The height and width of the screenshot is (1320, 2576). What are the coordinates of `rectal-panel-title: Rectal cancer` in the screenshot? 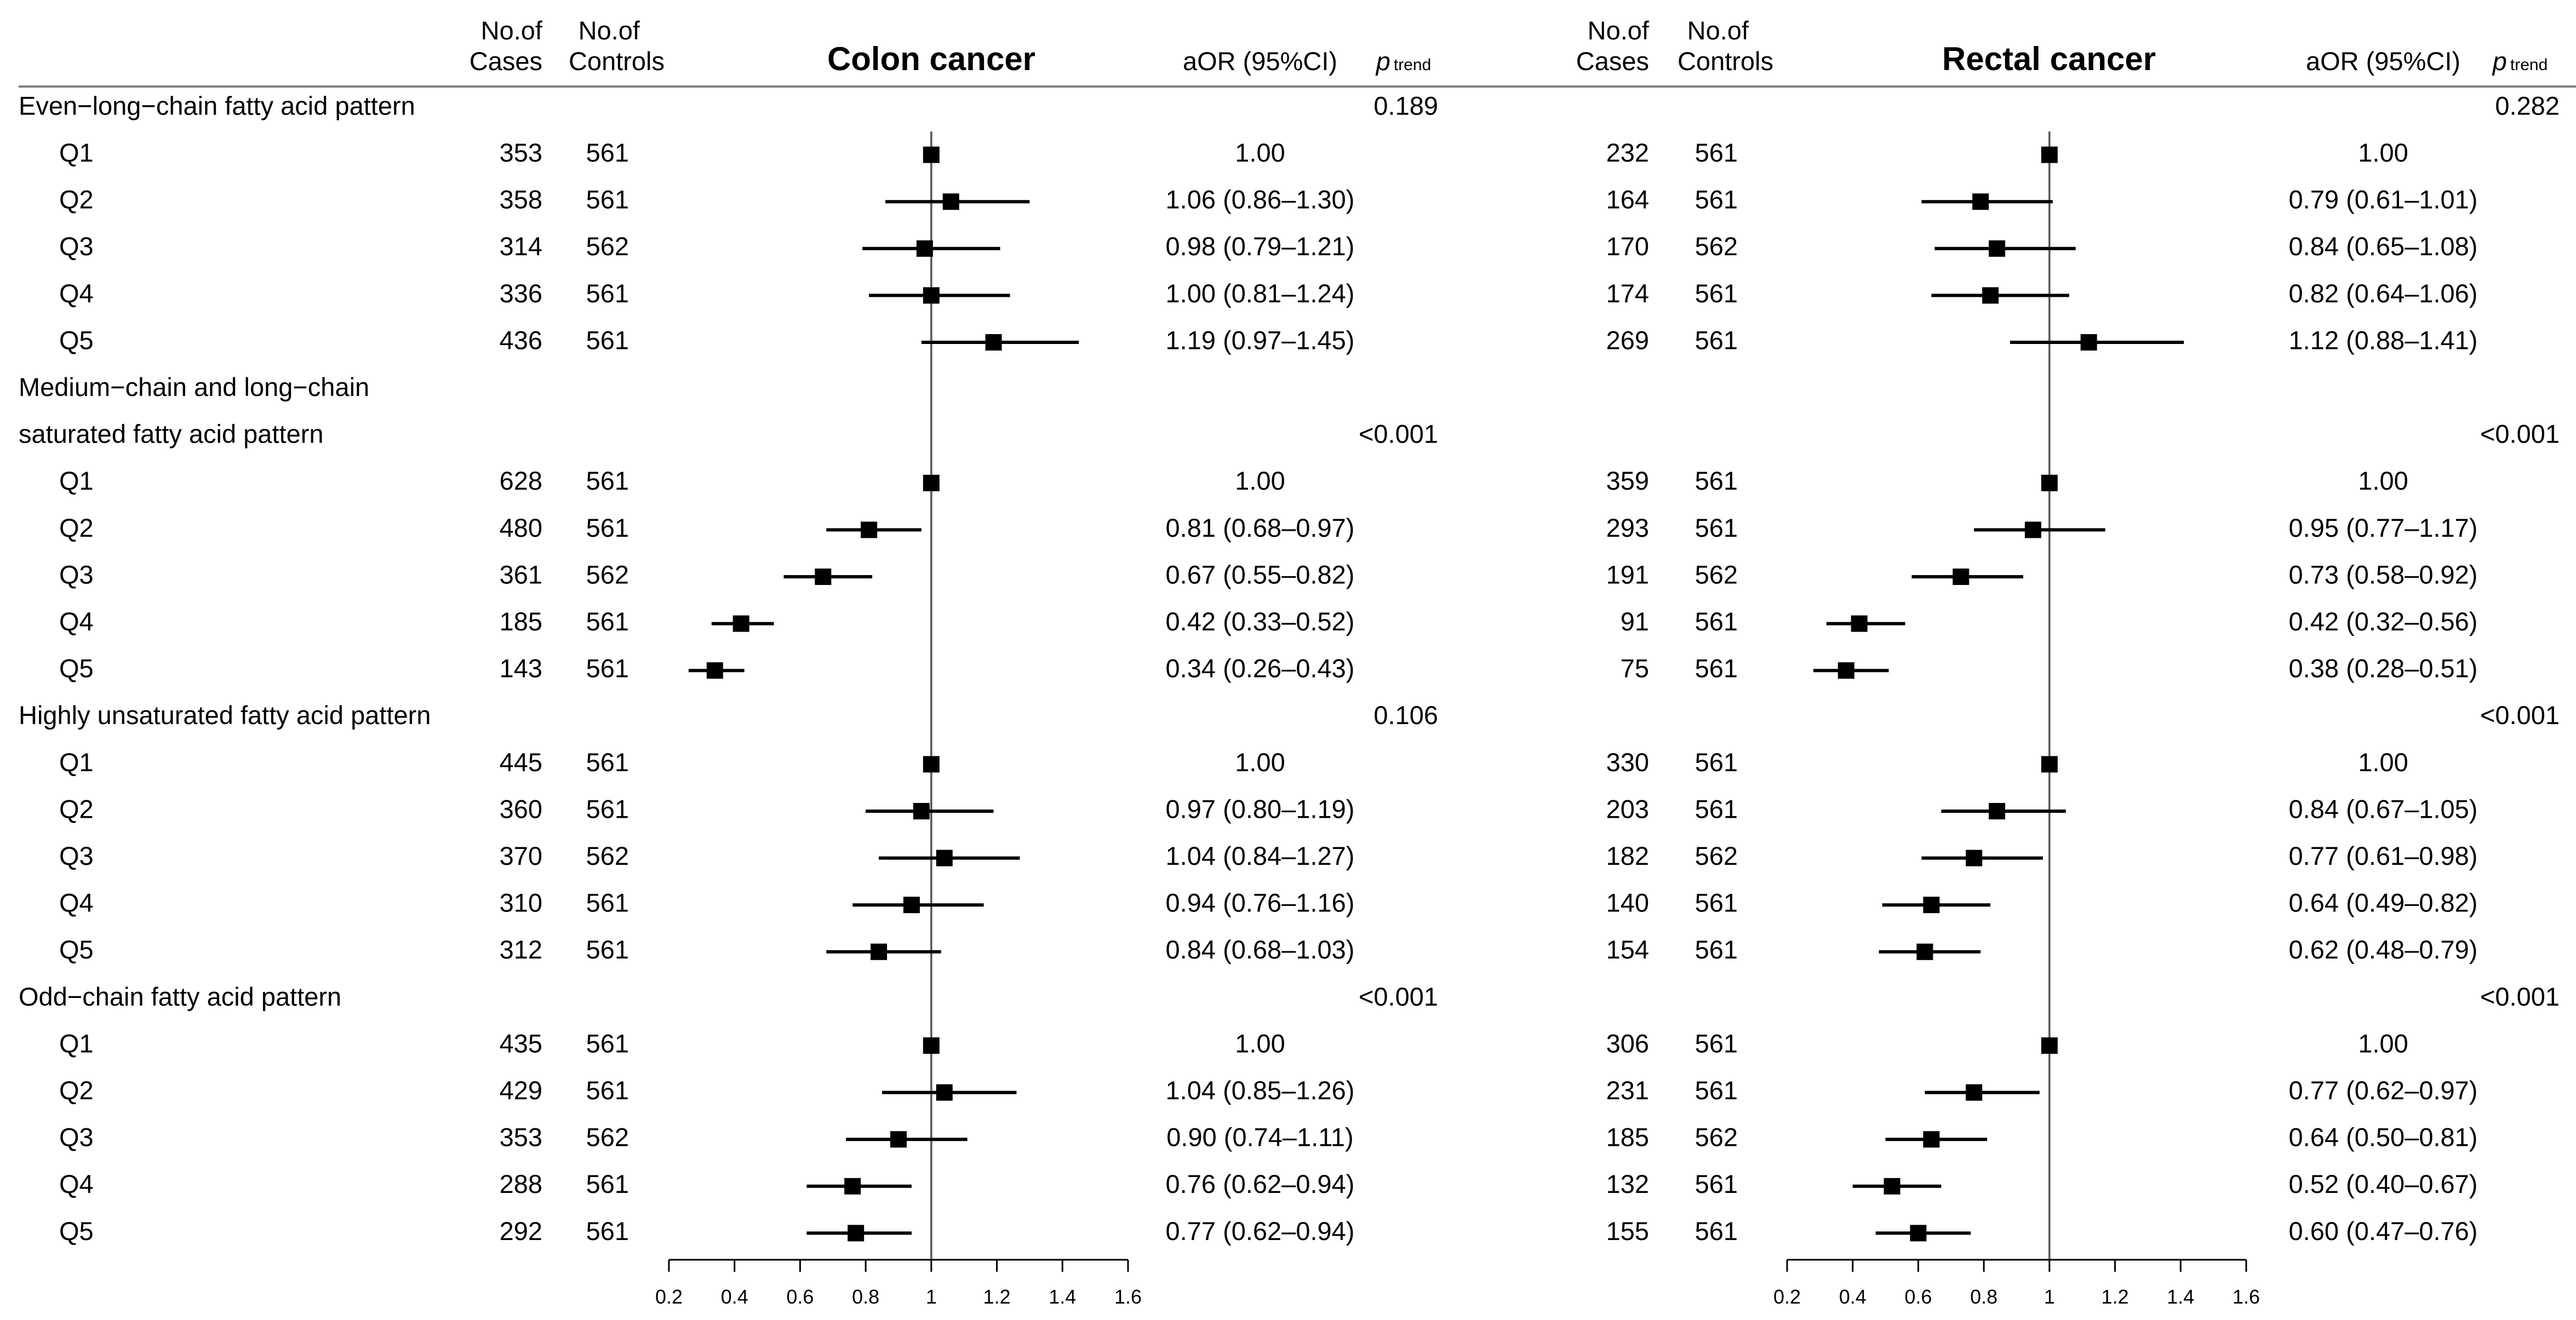 It's located at (2049, 59).